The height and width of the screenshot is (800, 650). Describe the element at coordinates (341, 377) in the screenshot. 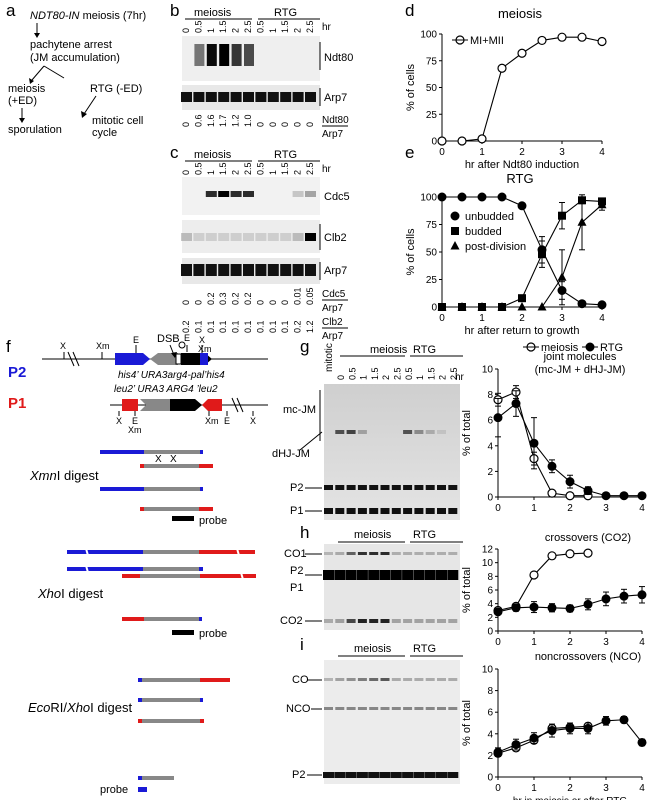

I see `g-time-0: 0` at that location.